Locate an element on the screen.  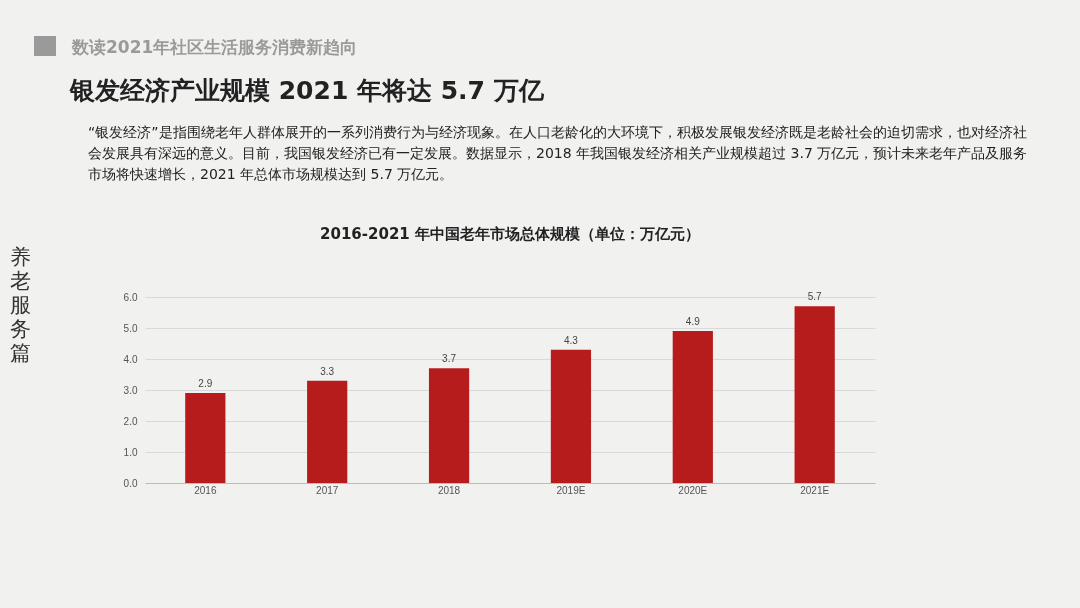
y-tick-label: 5.0 is located at coordinates (130, 328).